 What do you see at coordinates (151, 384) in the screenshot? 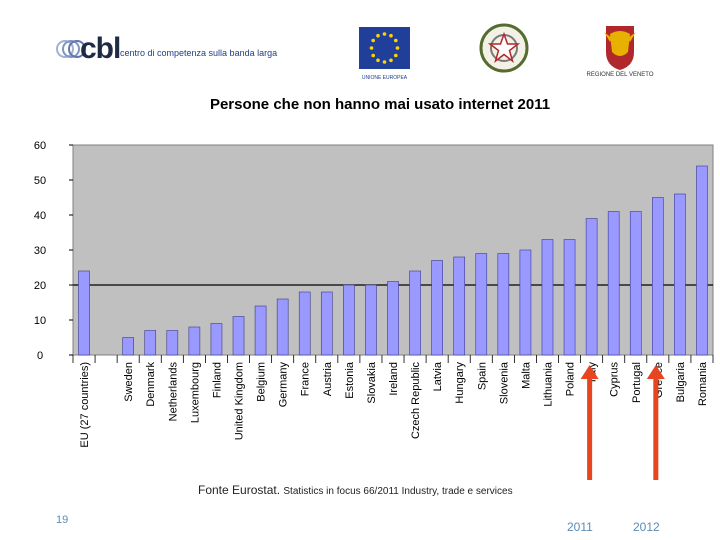
I see `x-tick-label: Denmark` at bounding box center [151, 384].